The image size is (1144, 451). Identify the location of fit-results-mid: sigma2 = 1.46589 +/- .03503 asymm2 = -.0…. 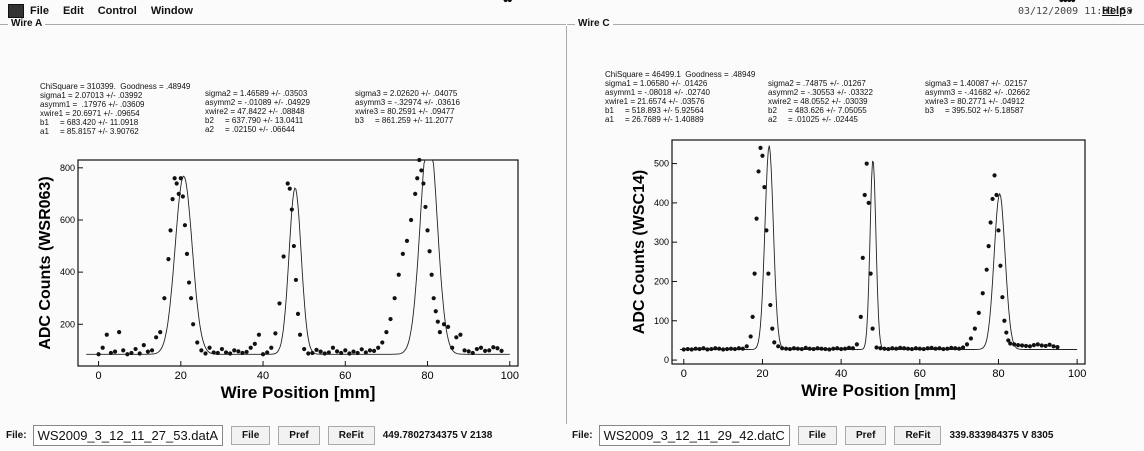
(257, 111).